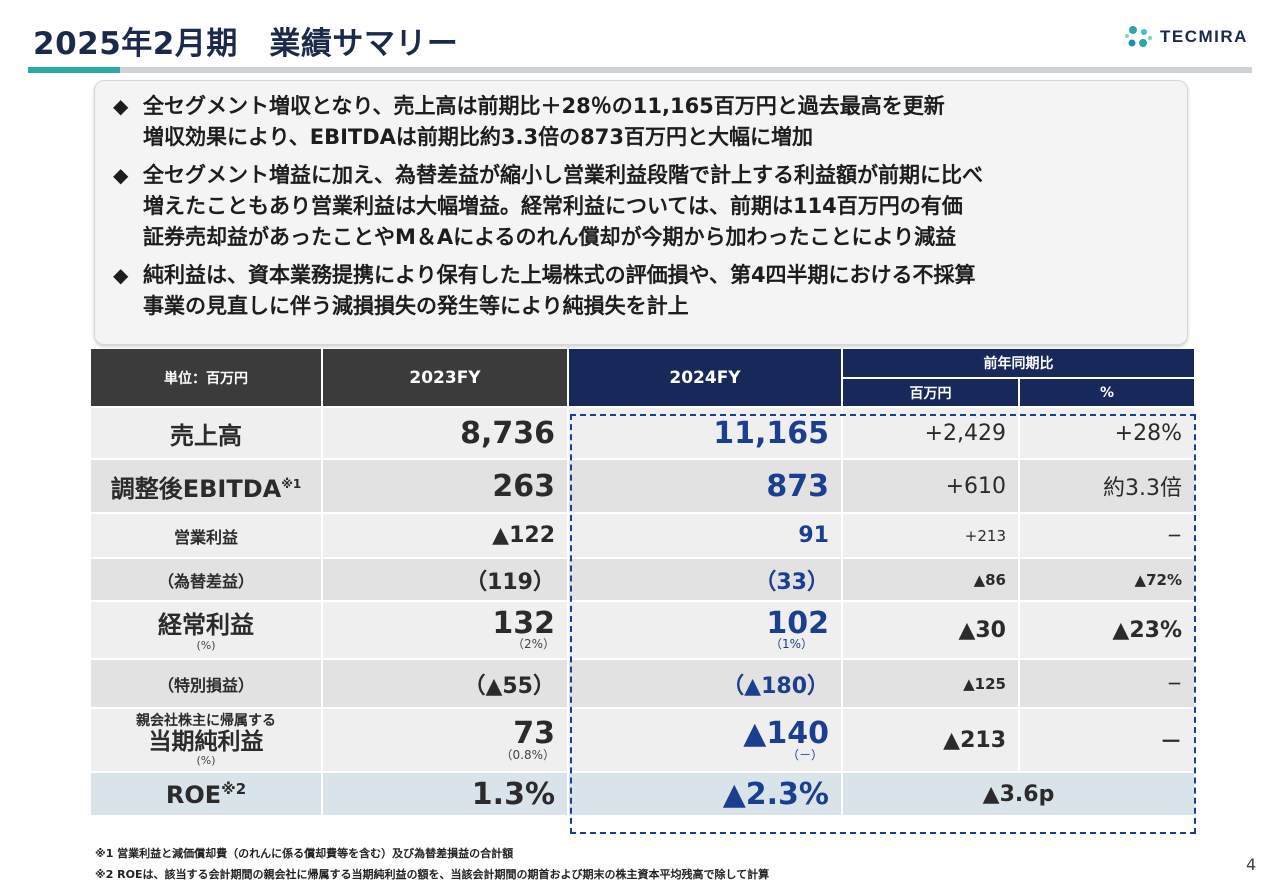 The image size is (1280, 886). What do you see at coordinates (416, 306) in the screenshot?
I see `bullet-line: 事業の見直しに伴う減損損失の発生等により純損失を計上` at bounding box center [416, 306].